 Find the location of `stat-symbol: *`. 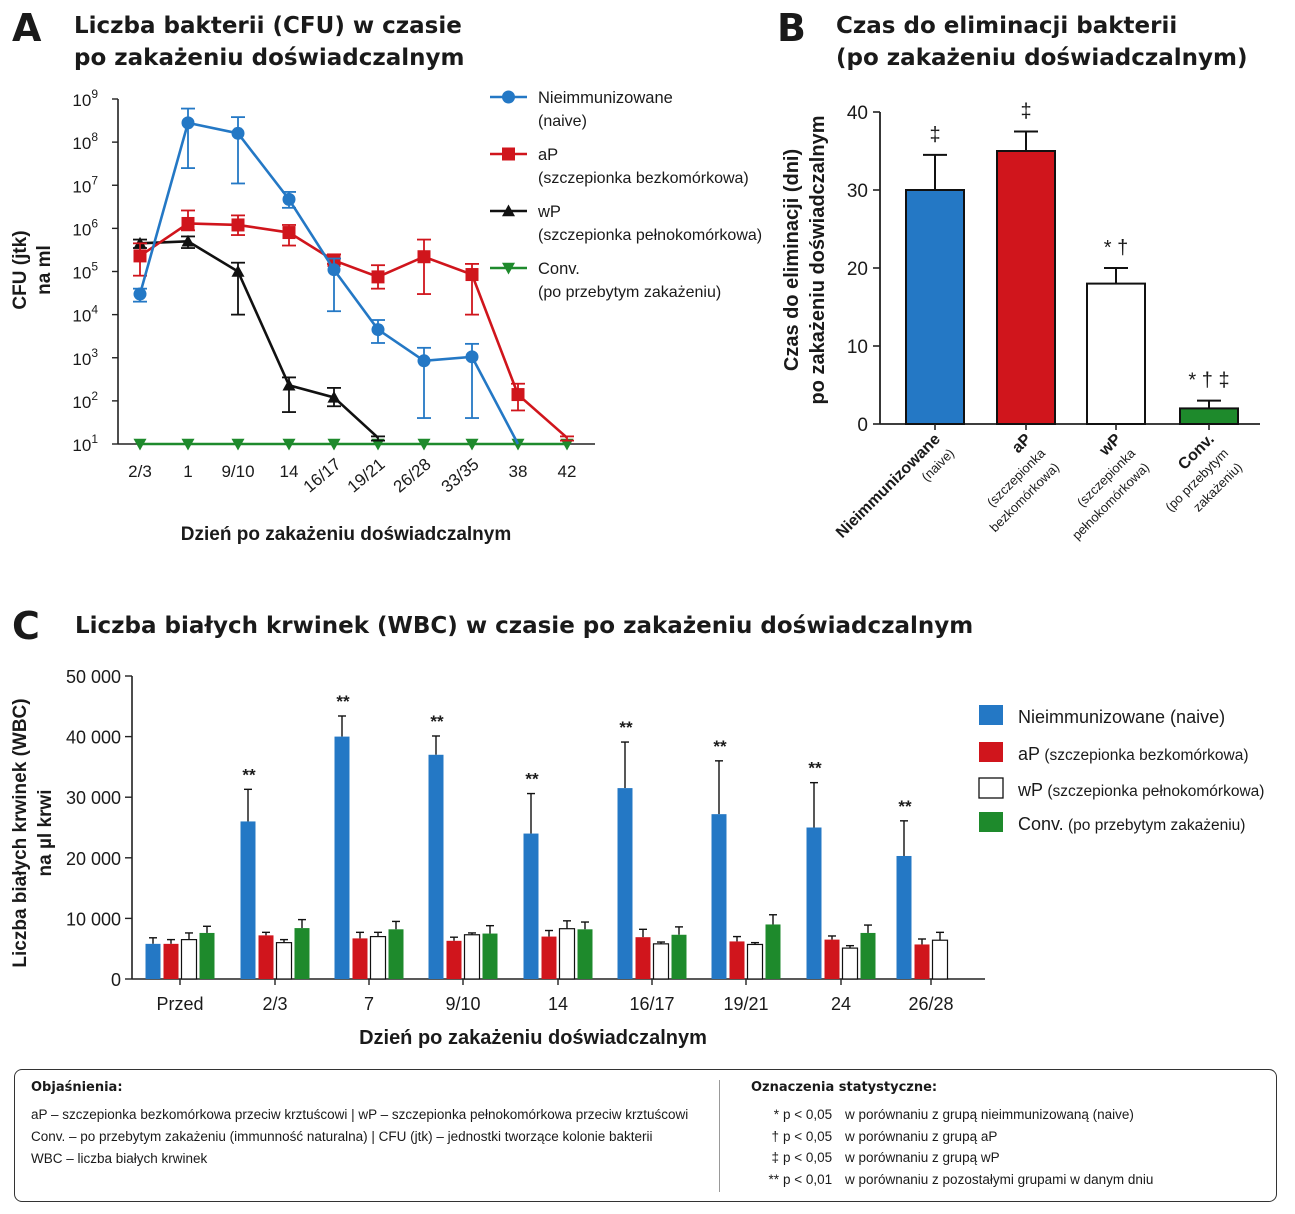

stat-symbol: * is located at coordinates (776, 1114).